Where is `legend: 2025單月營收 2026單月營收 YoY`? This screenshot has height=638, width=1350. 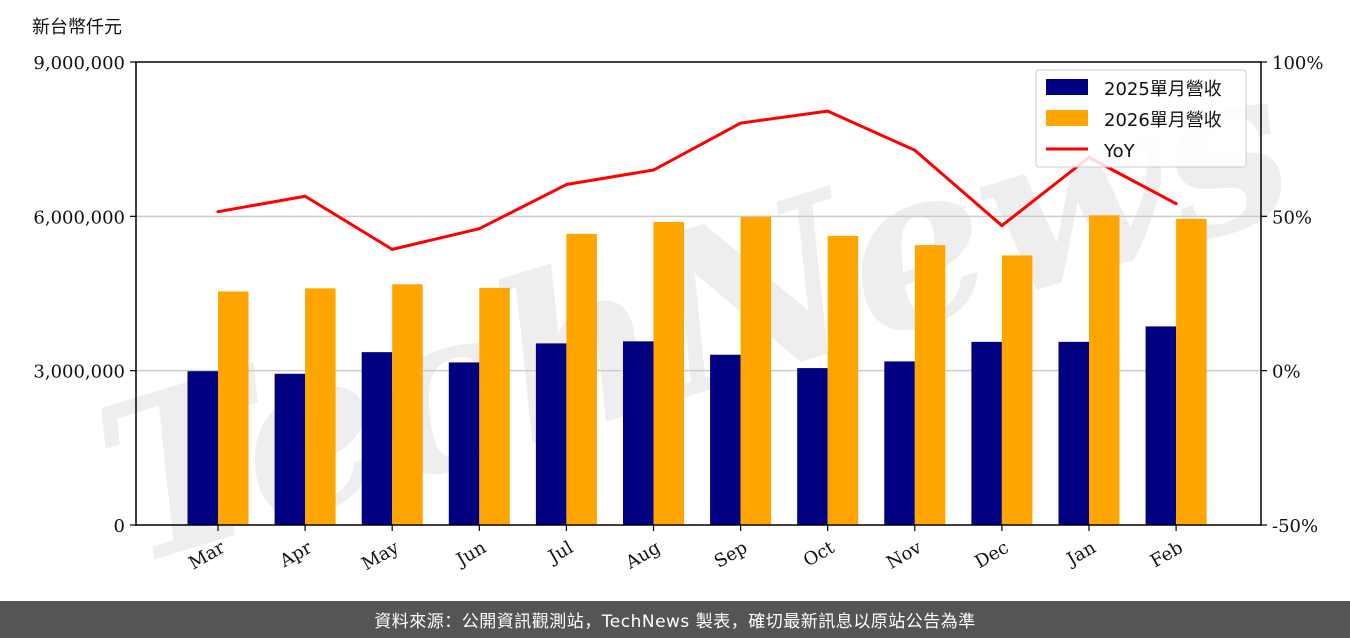
legend: 2025單月營收 2026單月營收 YoY is located at coordinates (1141, 118).